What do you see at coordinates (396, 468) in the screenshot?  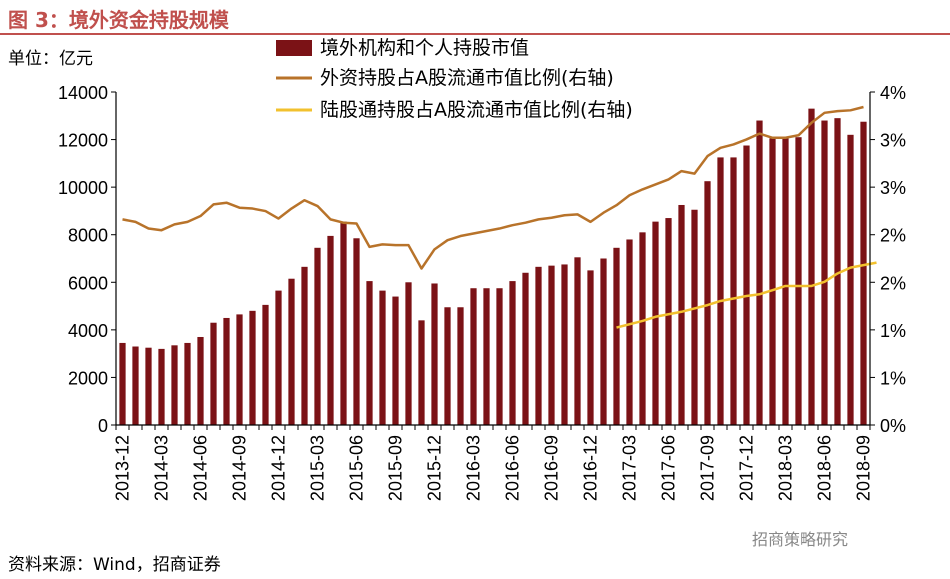 I see `x-tick-label: 2015-09` at bounding box center [396, 468].